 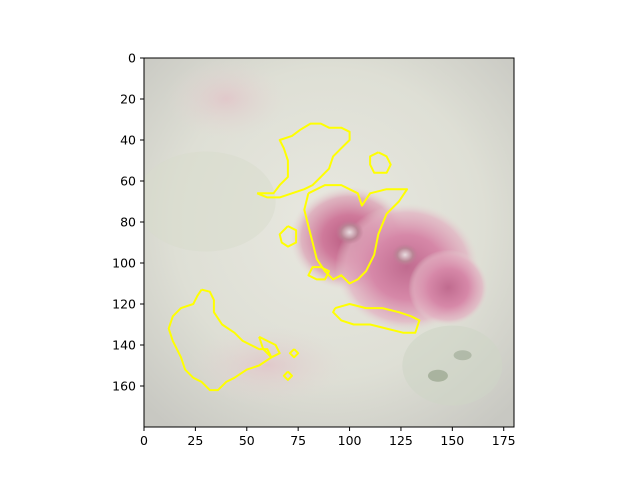 I want to click on y-axis: 0 20 40 60 80 100 120 140 160, so click(x=128, y=222).